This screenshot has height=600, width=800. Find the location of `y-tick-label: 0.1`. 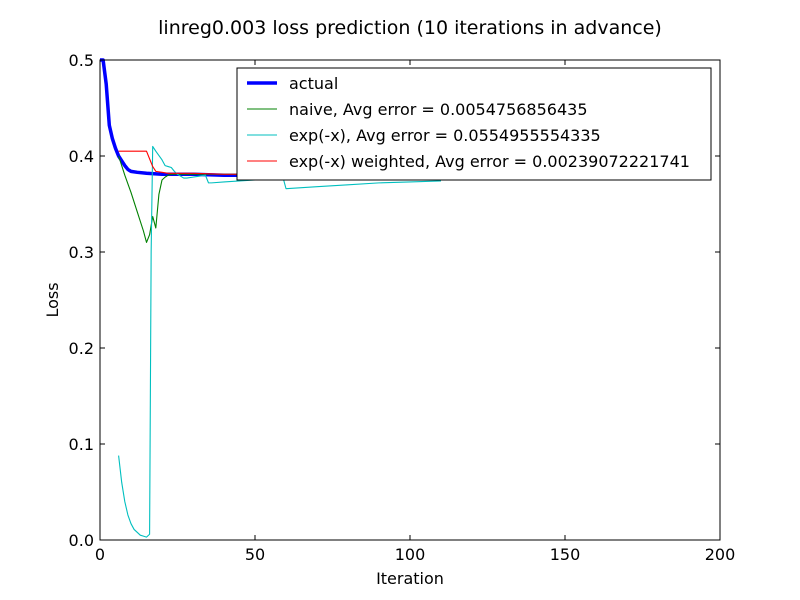

y-tick-label: 0.1 is located at coordinates (81, 444).